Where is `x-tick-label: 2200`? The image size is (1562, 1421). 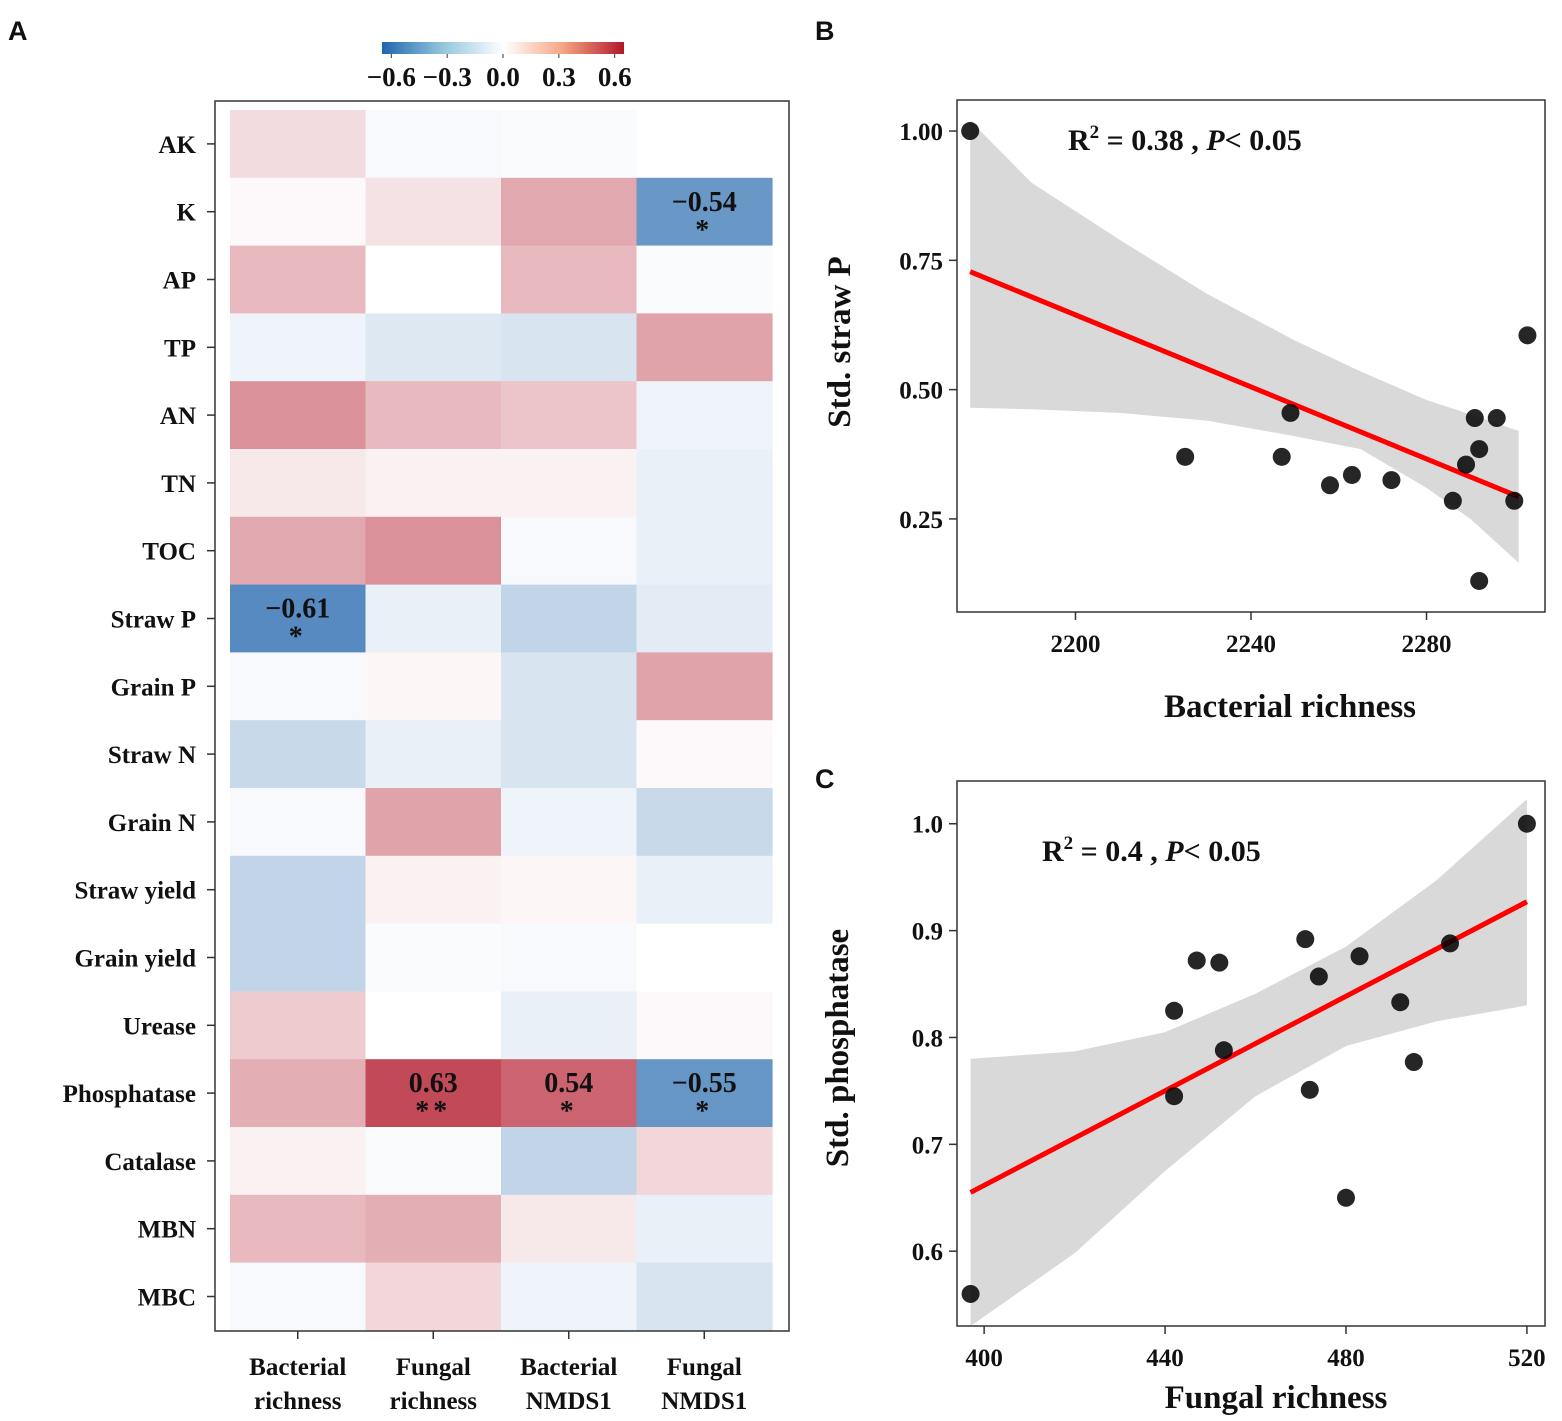 x-tick-label: 2200 is located at coordinates (1075, 644).